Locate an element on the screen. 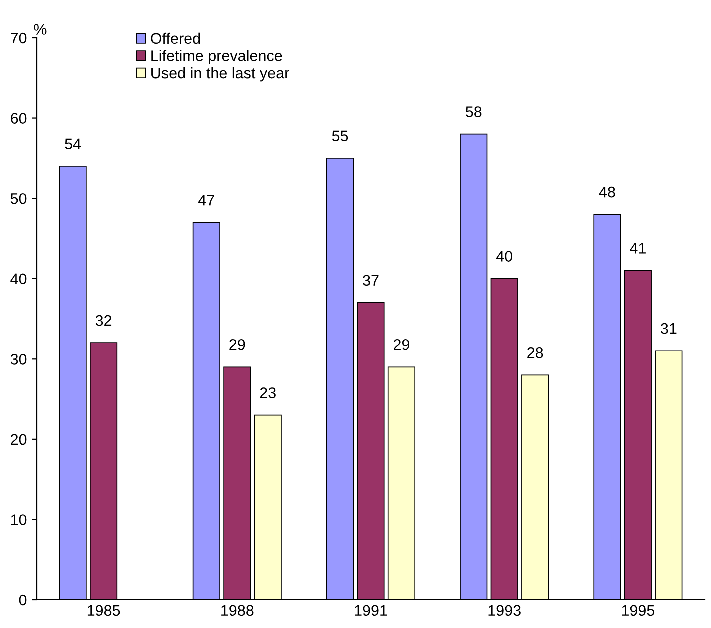 The image size is (711, 628). data-label: 23 is located at coordinates (268, 393).